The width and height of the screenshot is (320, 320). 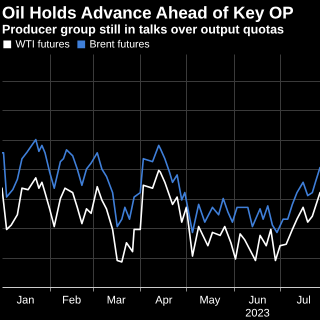 I want to click on x-tick-label: Jan, so click(x=25, y=300).